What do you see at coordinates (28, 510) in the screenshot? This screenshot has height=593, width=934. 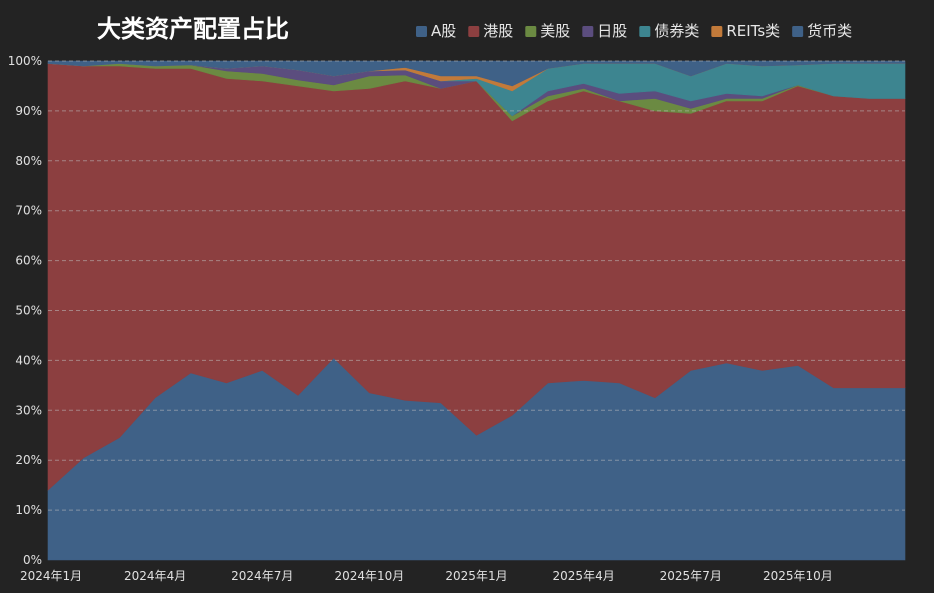 I see `y-tick-label: 10%` at bounding box center [28, 510].